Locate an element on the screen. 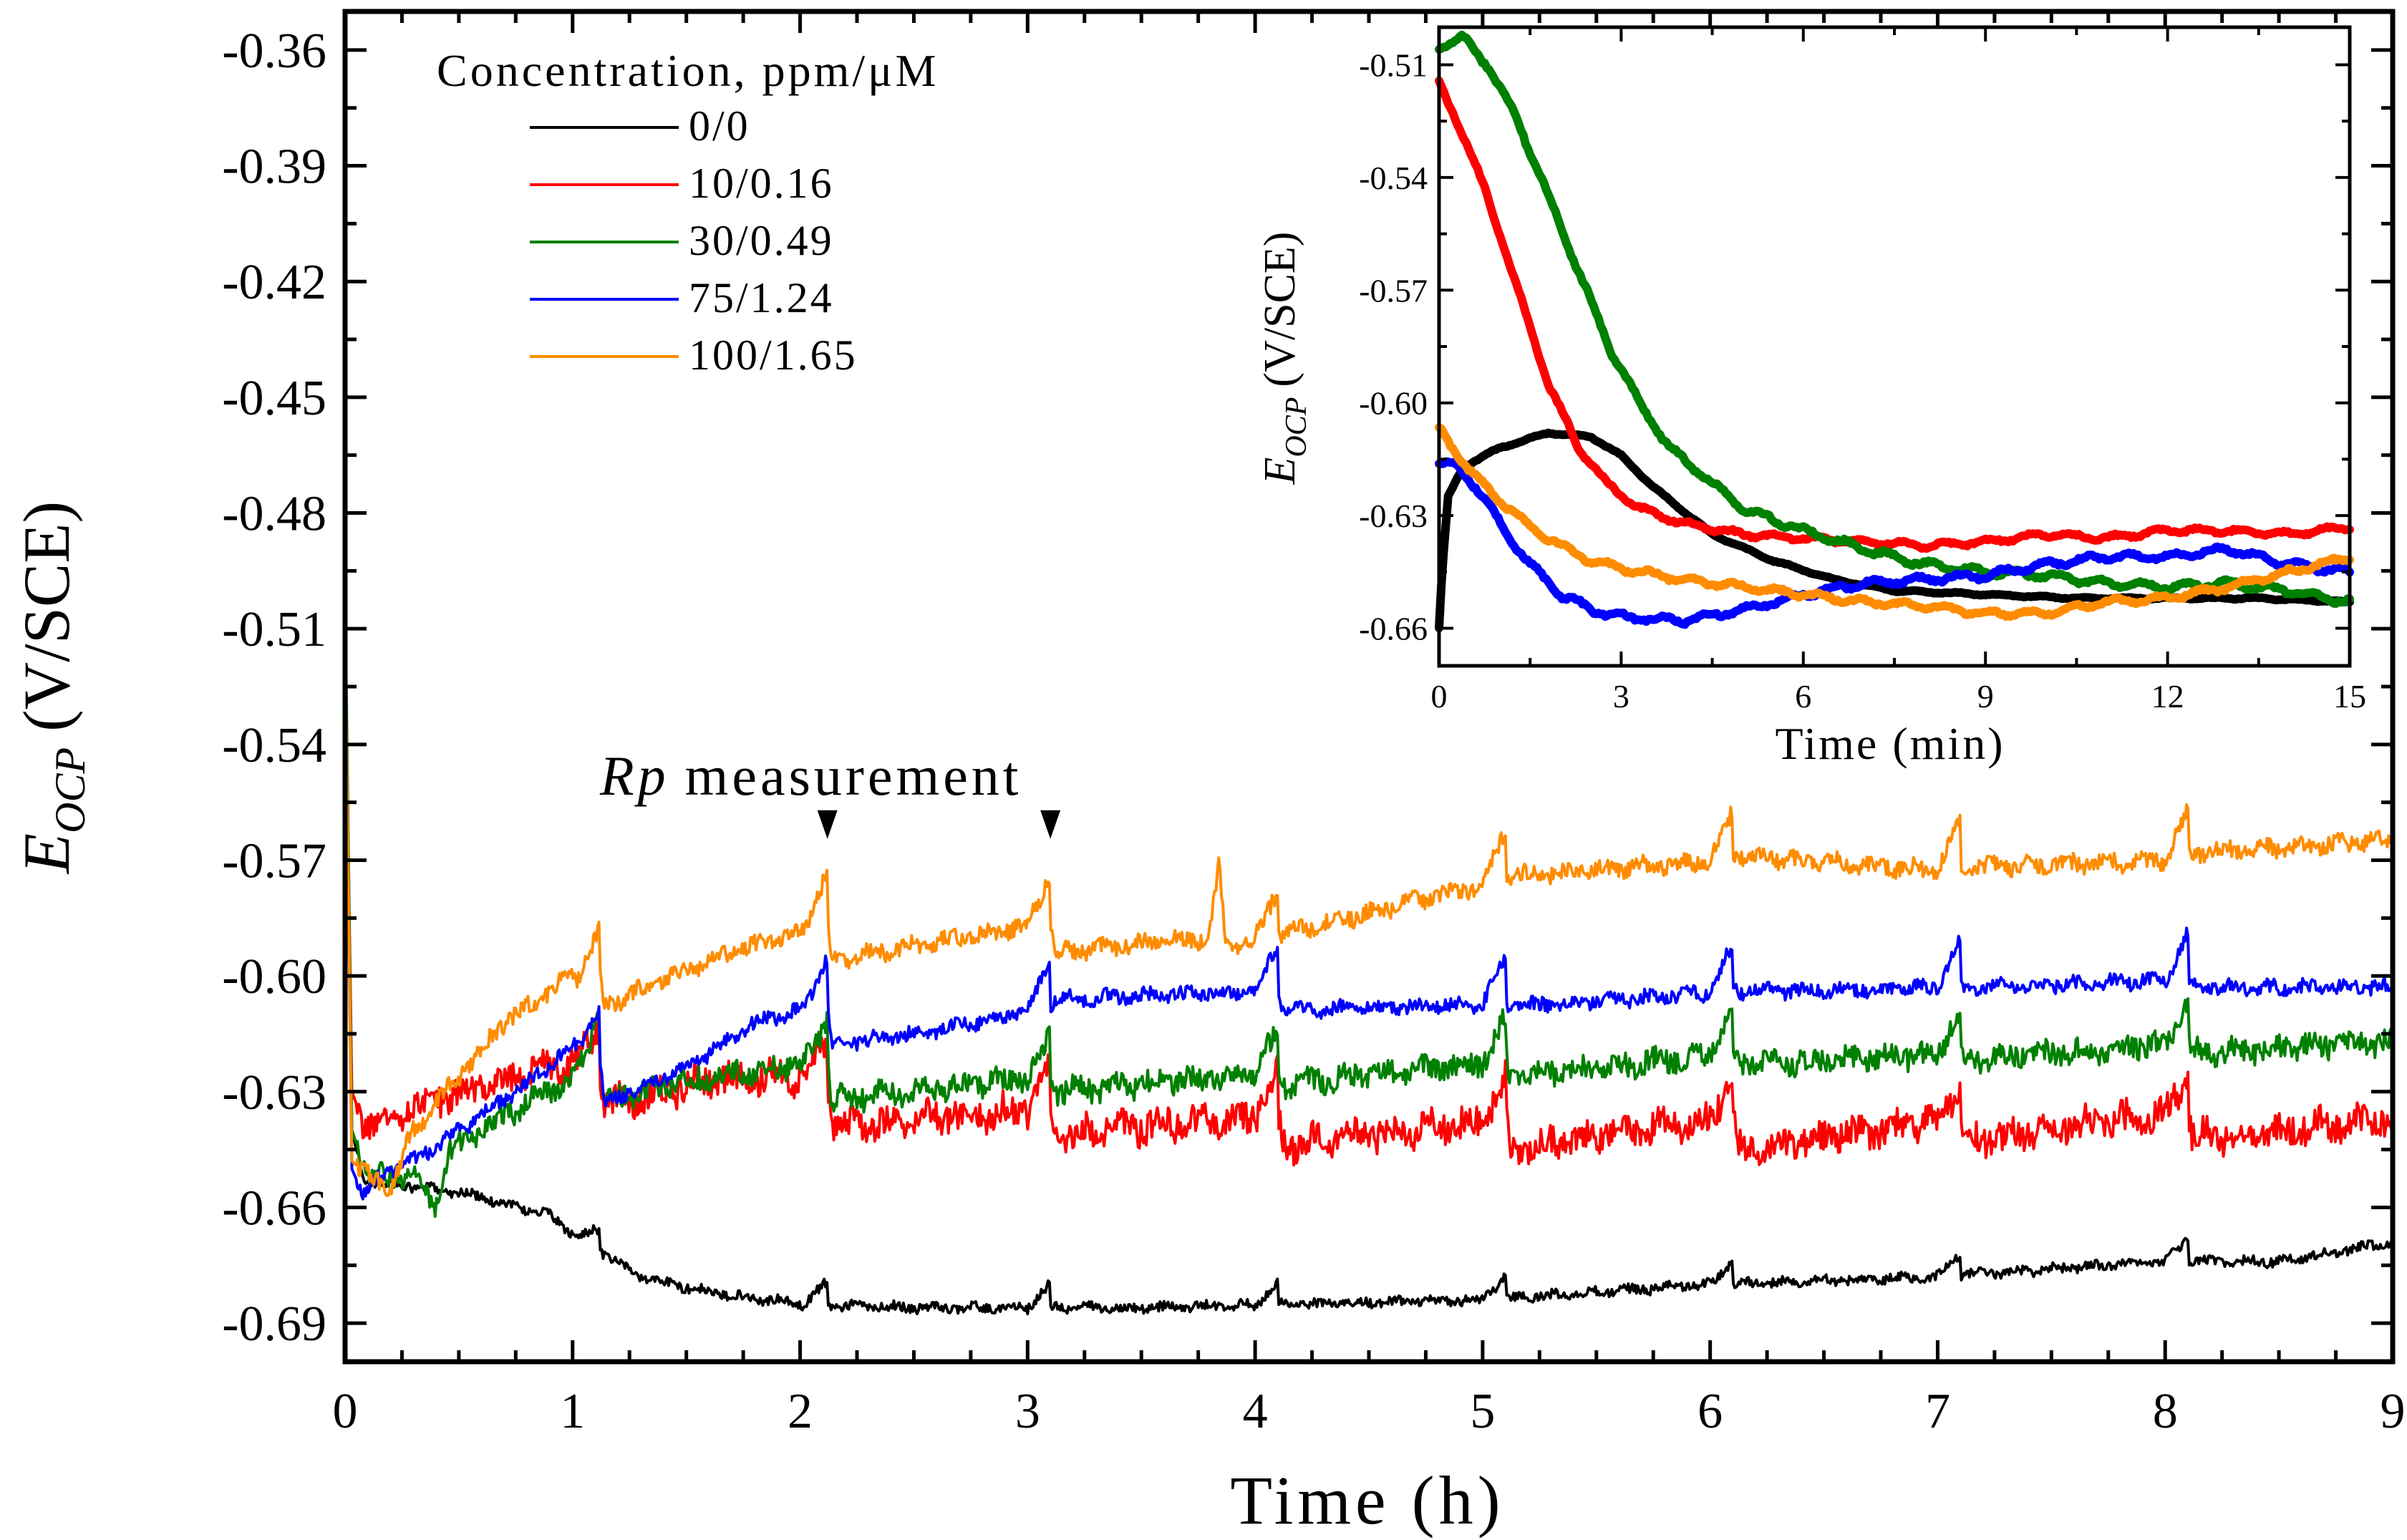  main-y-tick-label: -0.69 is located at coordinates (274, 1325).